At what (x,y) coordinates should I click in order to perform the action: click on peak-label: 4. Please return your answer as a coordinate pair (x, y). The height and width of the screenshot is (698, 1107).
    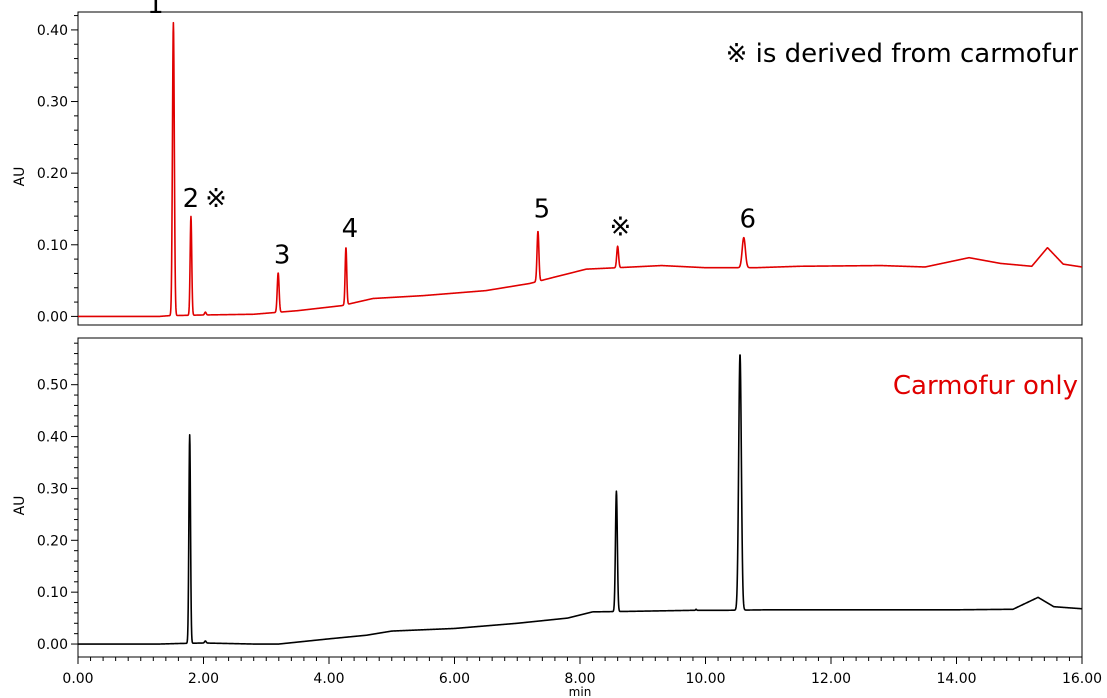
    Looking at the image, I should click on (350, 229).